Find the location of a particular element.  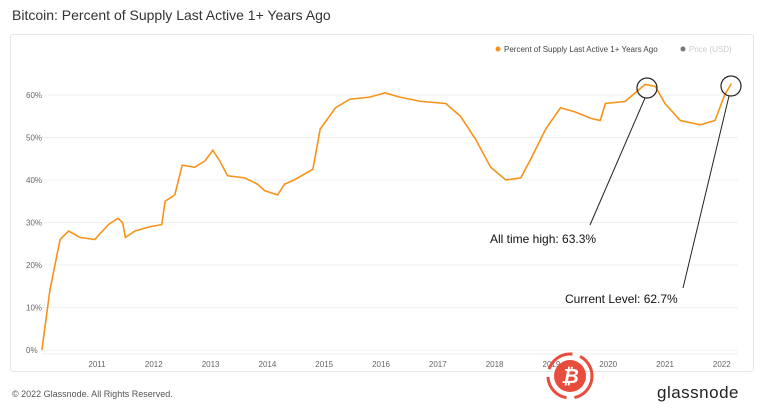

y-tick-label: 30% is located at coordinates (34, 223).